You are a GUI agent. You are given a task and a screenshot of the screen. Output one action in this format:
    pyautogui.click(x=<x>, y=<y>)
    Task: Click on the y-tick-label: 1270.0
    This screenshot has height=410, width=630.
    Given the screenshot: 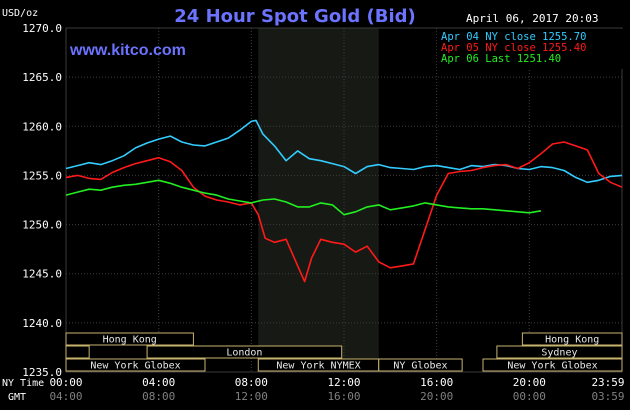 What is the action you would take?
    pyautogui.click(x=42, y=28)
    